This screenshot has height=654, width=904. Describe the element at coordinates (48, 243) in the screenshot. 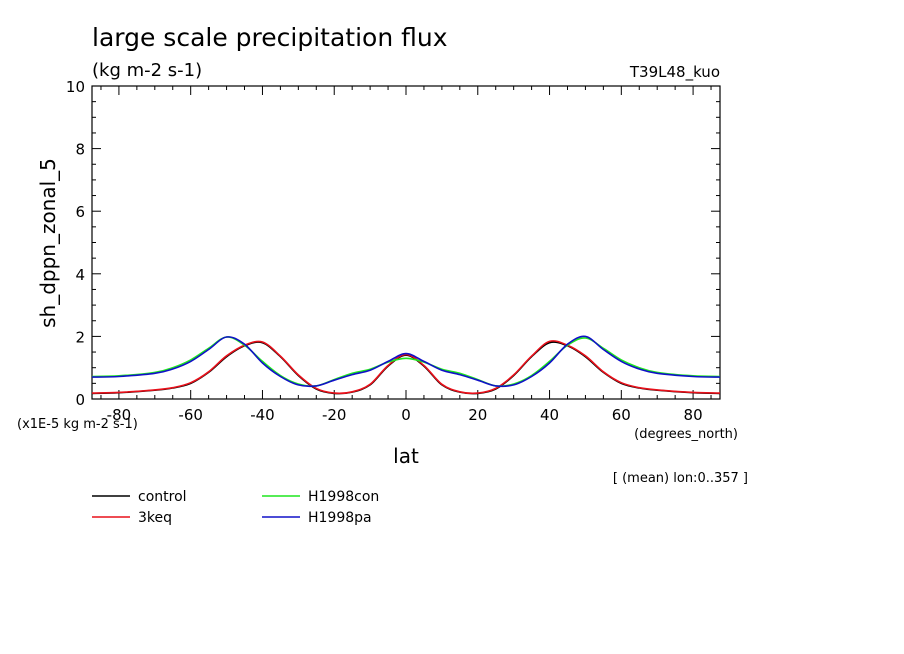

I see `y-axis-label: sh_dppn_zonal_5` at that location.